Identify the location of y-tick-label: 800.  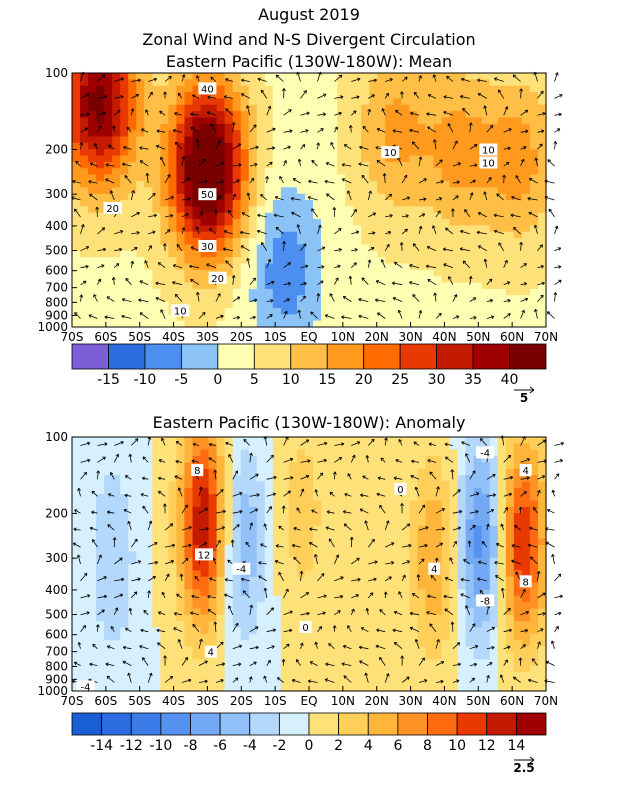
(56, 302).